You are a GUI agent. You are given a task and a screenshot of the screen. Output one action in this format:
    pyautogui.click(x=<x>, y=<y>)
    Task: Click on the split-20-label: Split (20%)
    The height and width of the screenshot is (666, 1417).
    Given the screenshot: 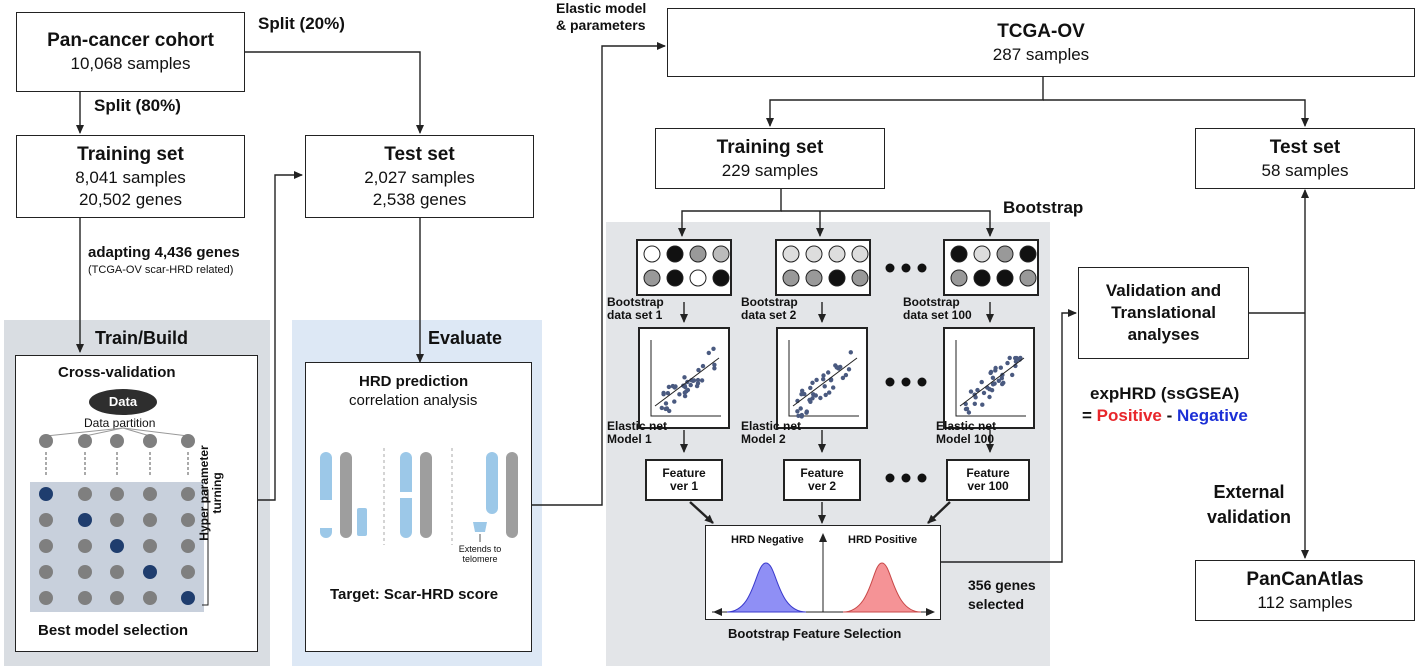 What is the action you would take?
    pyautogui.click(x=301, y=23)
    